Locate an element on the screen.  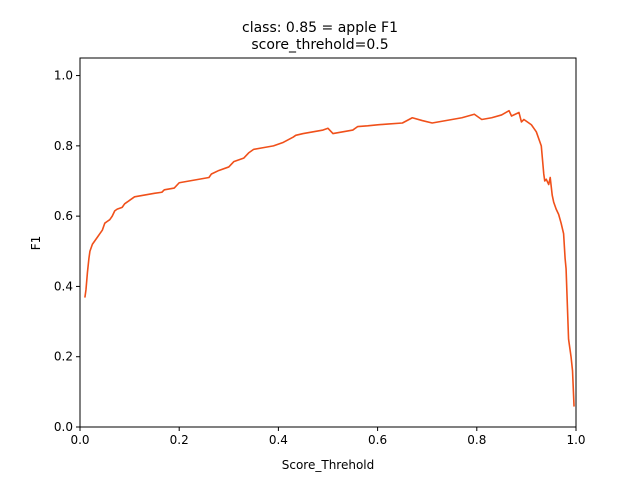
y-tick-label: 0.2 is located at coordinates (63, 357).